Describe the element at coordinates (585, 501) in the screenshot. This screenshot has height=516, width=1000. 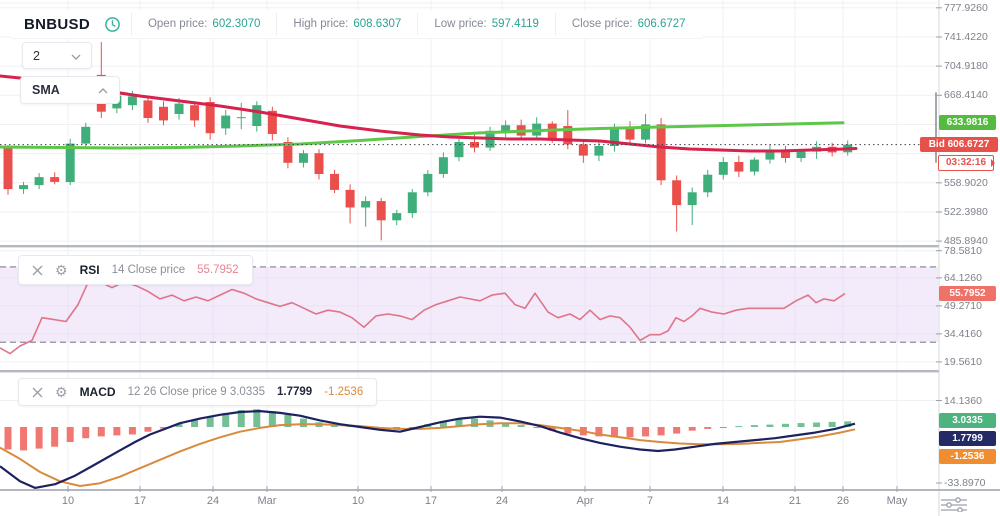
I see `time-axis-label: Apr` at that location.